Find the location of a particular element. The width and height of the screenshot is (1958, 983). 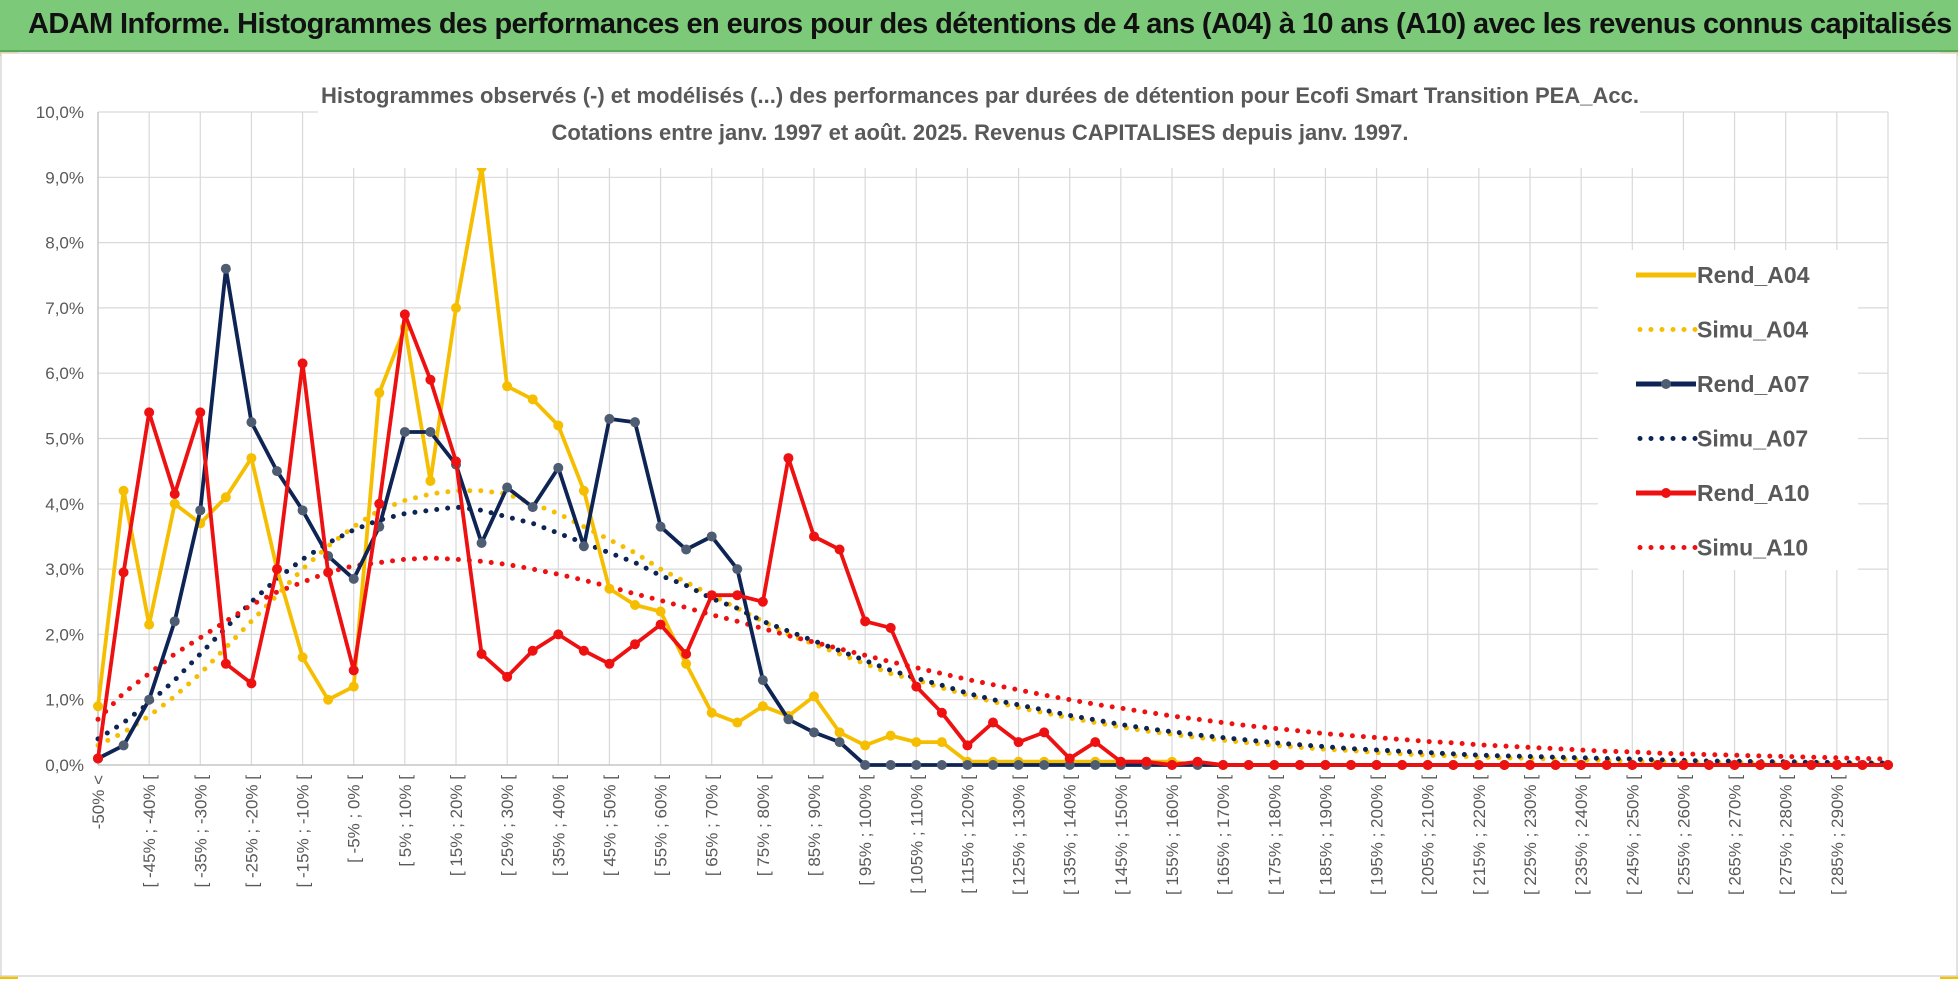

x-tick-label: [ 25% ; 30% [ is located at coordinates (507, 825).